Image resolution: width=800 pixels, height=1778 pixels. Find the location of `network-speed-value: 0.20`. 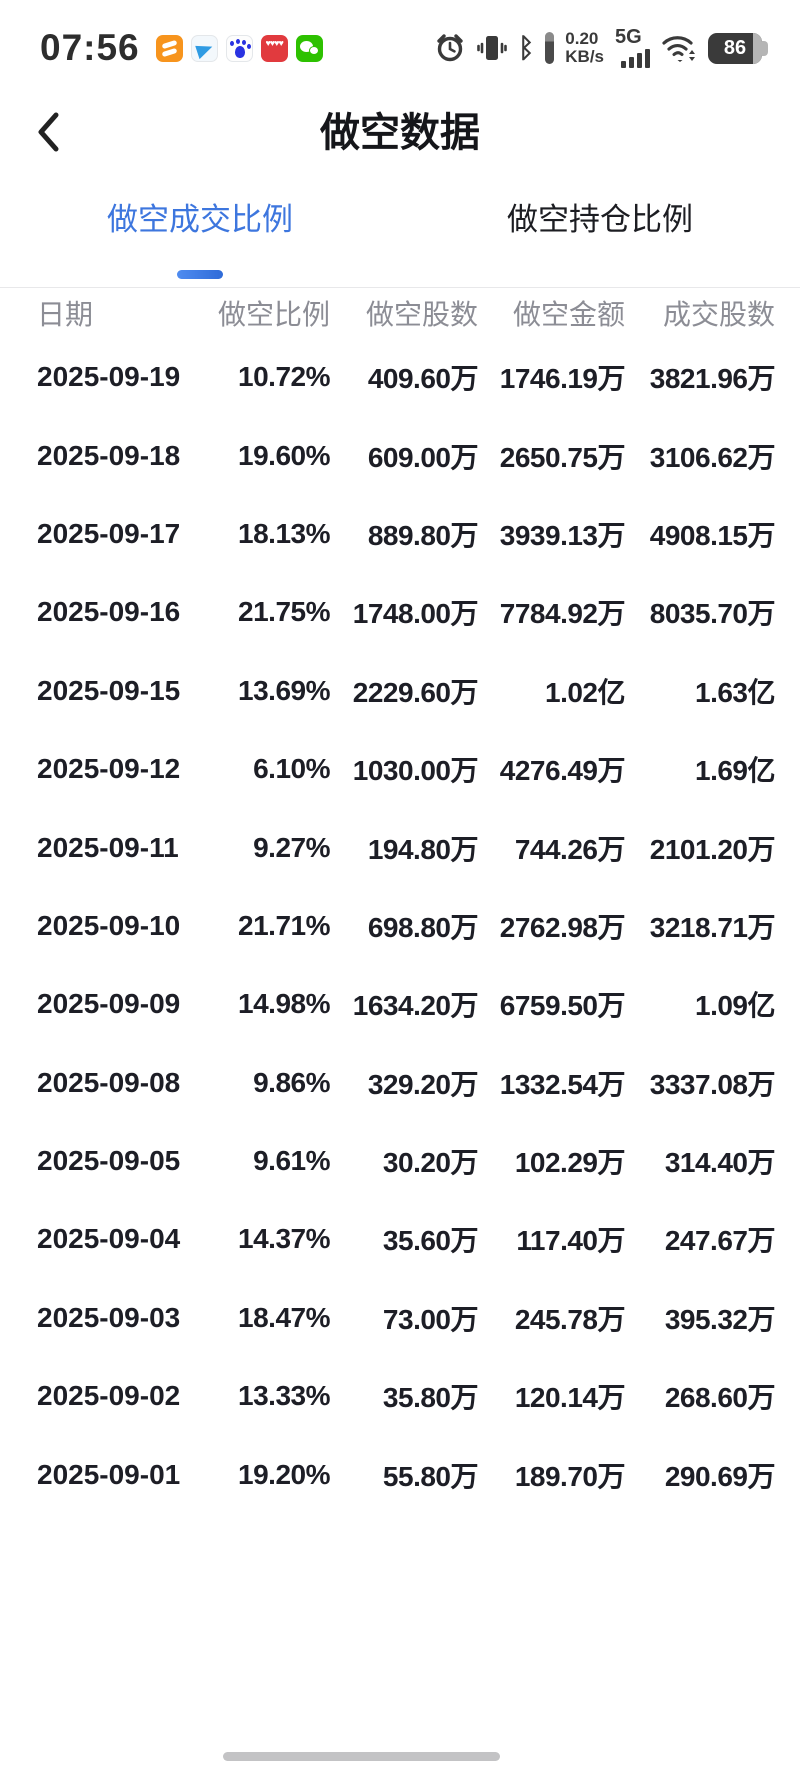

network-speed-value: 0.20 is located at coordinates (582, 38).